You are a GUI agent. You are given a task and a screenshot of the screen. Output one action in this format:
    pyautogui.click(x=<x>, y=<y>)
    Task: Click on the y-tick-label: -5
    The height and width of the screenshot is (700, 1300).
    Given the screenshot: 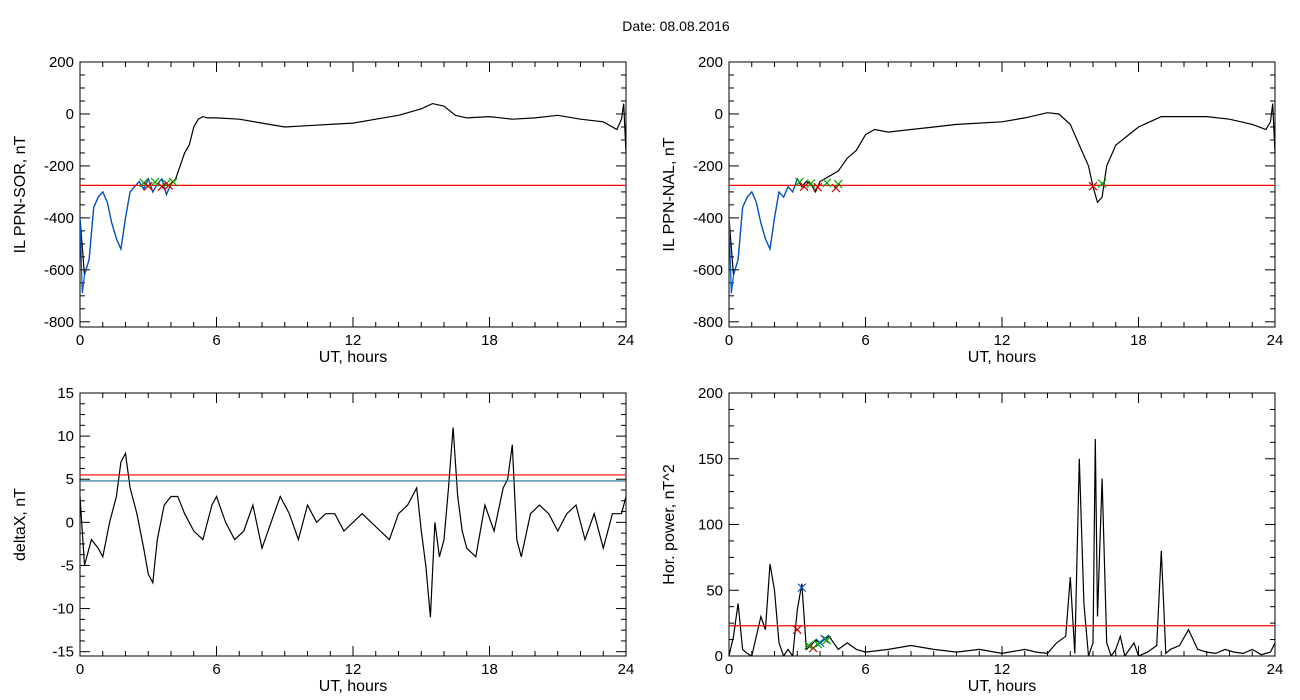 What is the action you would take?
    pyautogui.click(x=67, y=565)
    